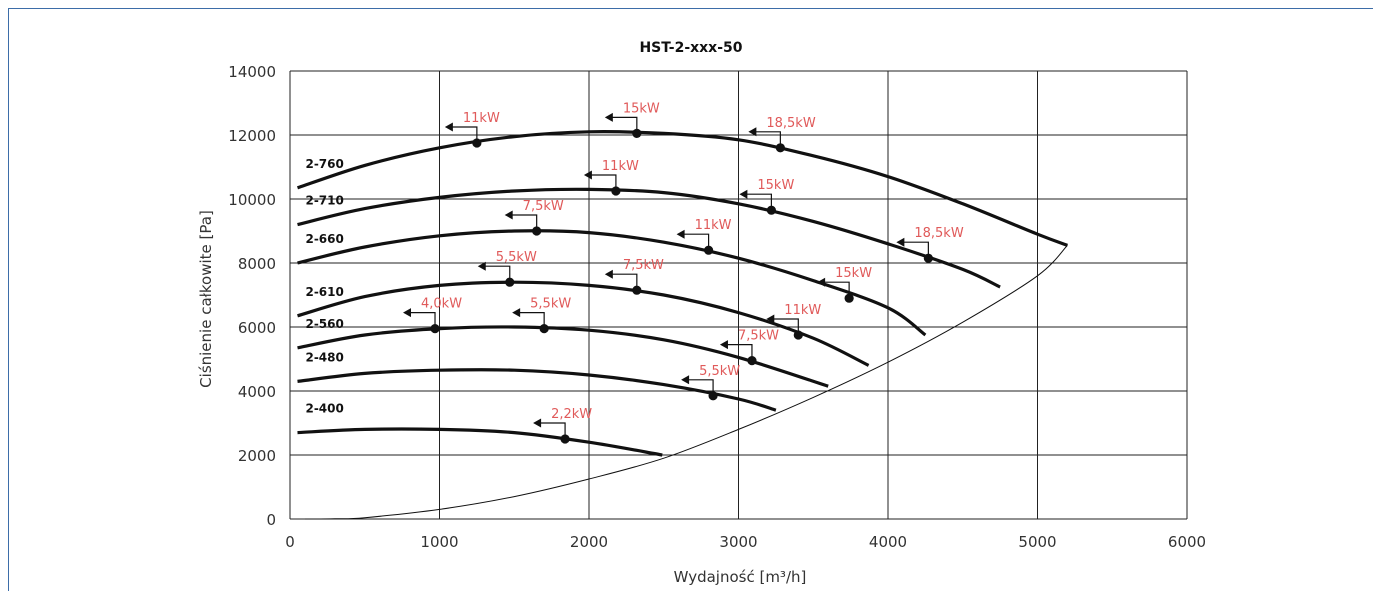 This screenshot has height=592, width=1373. What do you see at coordinates (441, 304) in the screenshot?
I see `power-label: 4,0kW` at bounding box center [441, 304].